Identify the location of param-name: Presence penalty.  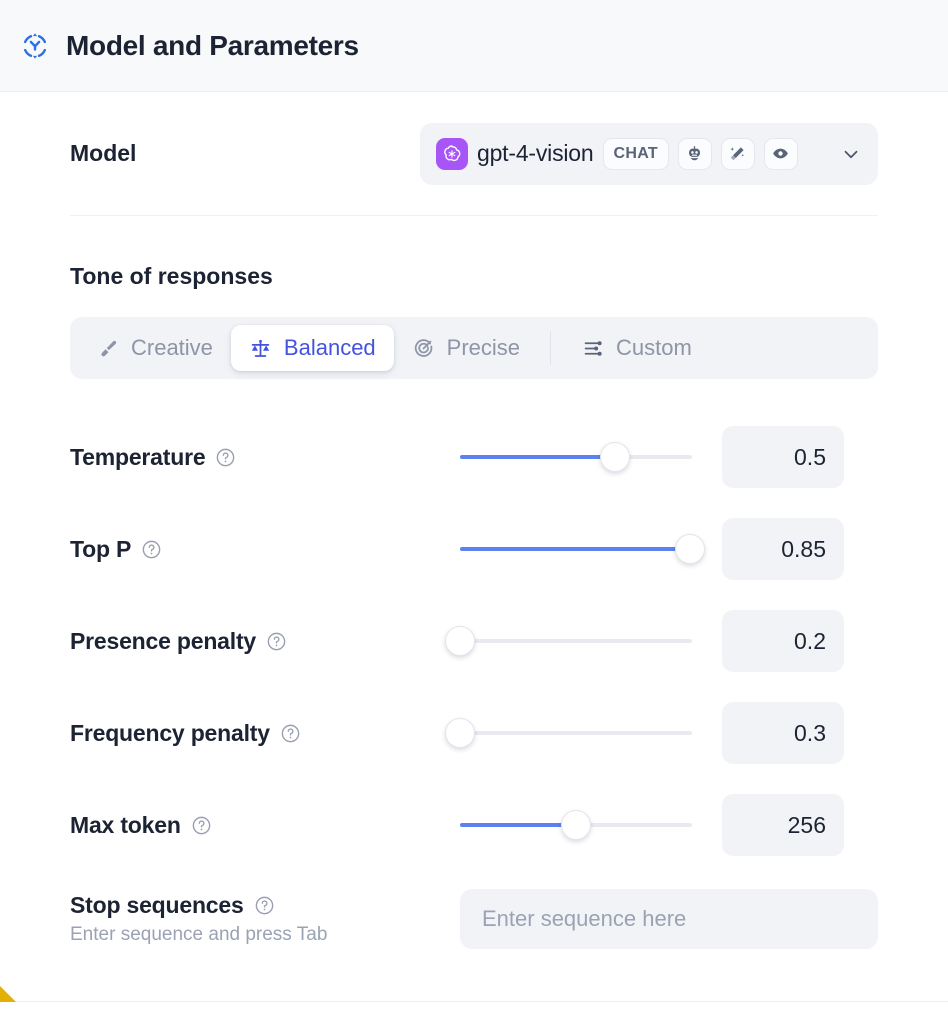
(163, 640).